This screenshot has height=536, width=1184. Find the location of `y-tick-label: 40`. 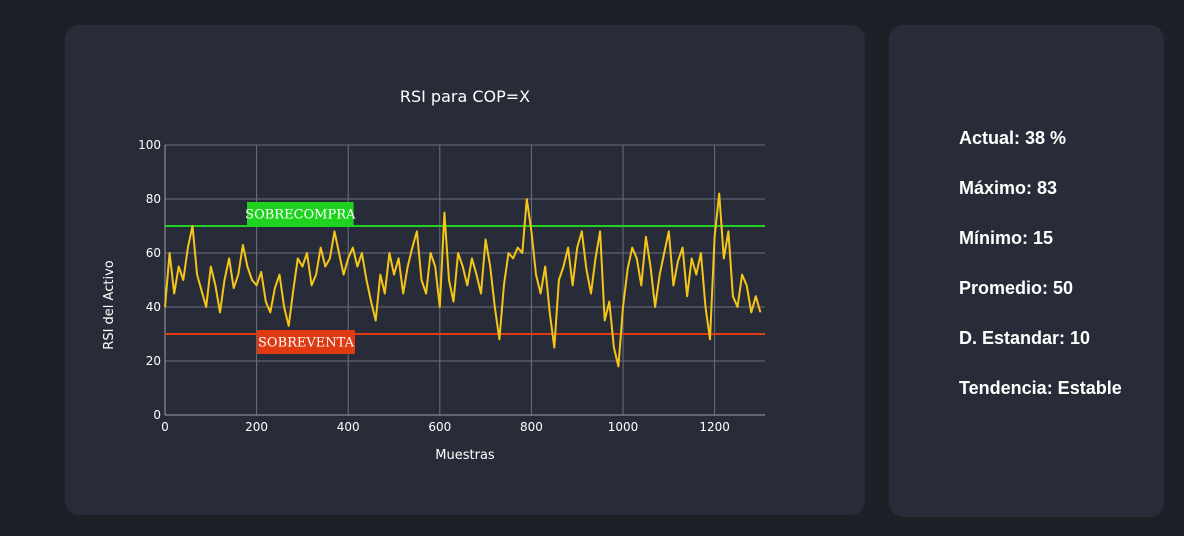

y-tick-label: 40 is located at coordinates (153, 307).